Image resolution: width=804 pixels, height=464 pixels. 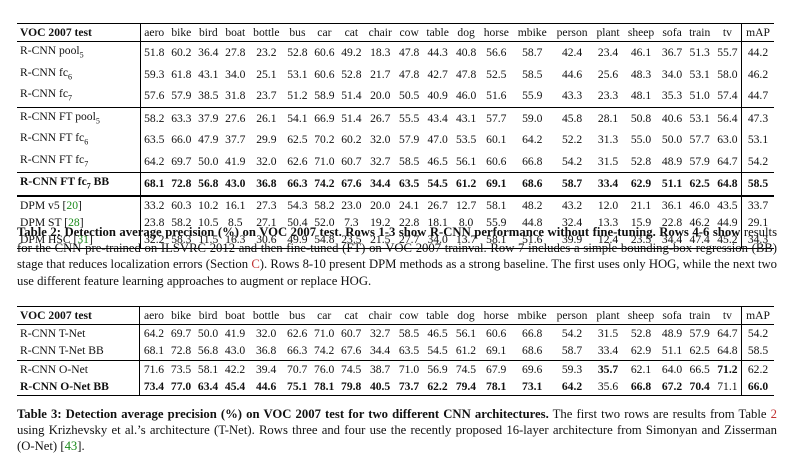 I want to click on table-reference-link: 2, so click(x=773, y=414).